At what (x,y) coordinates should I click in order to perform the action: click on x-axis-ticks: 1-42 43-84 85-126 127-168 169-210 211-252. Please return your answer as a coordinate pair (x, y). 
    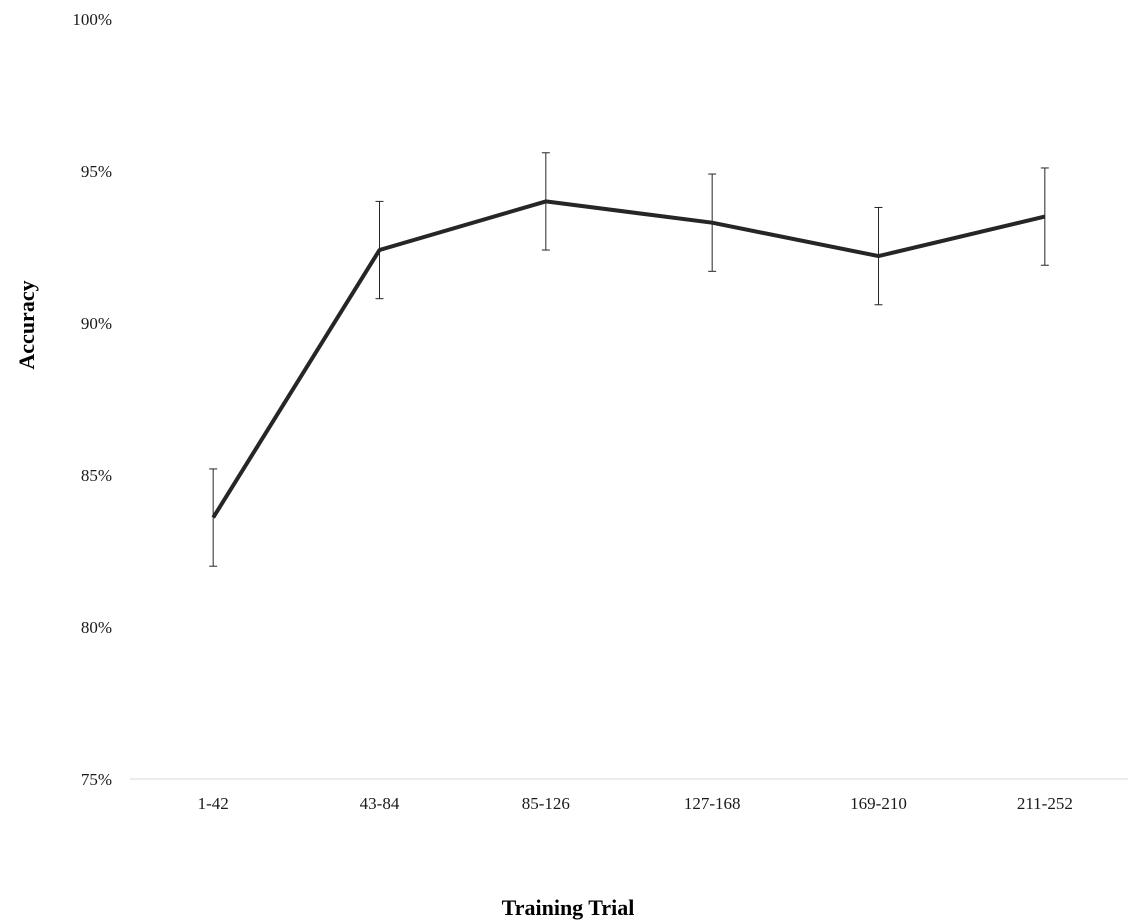
    Looking at the image, I should click on (635, 803).